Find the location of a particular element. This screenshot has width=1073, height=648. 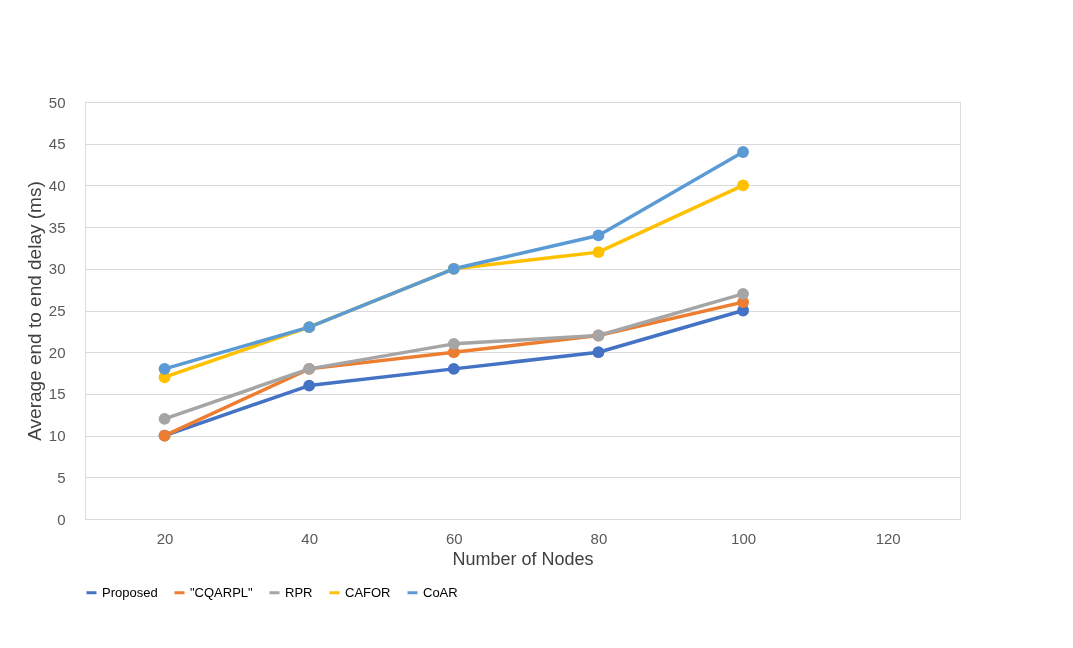

y-tick-label: 30 is located at coordinates (57, 269).